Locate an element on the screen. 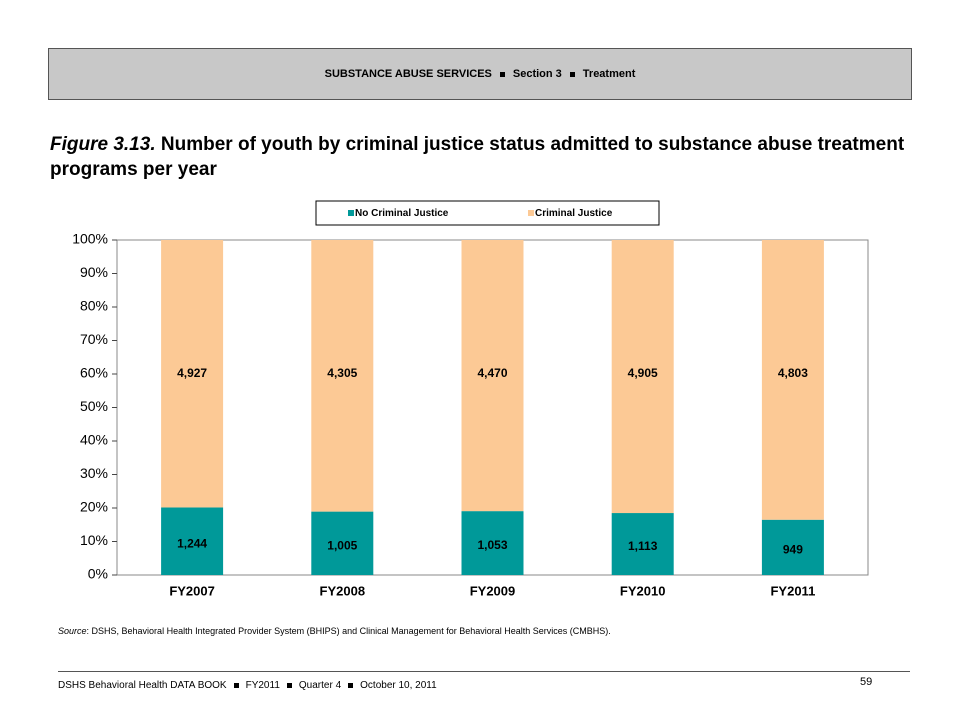 The height and width of the screenshot is (720, 960). x-tick-label: FY2008 is located at coordinates (343, 590).